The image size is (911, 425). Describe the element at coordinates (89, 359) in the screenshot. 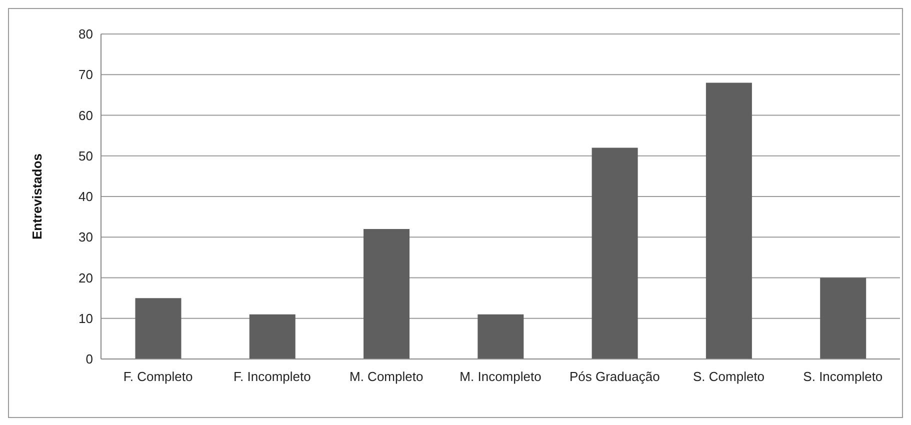

I see `y-tick-label: 0` at that location.